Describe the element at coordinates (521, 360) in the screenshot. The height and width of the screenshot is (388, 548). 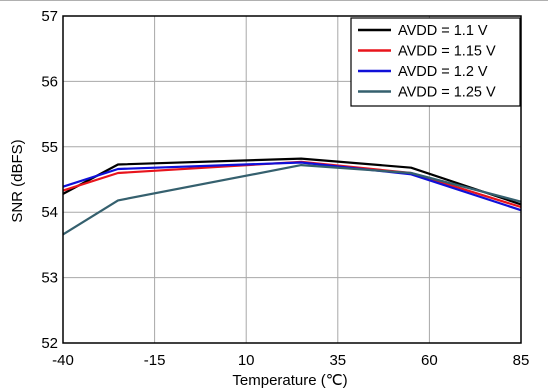
I see `x-tick-label: 85` at that location.